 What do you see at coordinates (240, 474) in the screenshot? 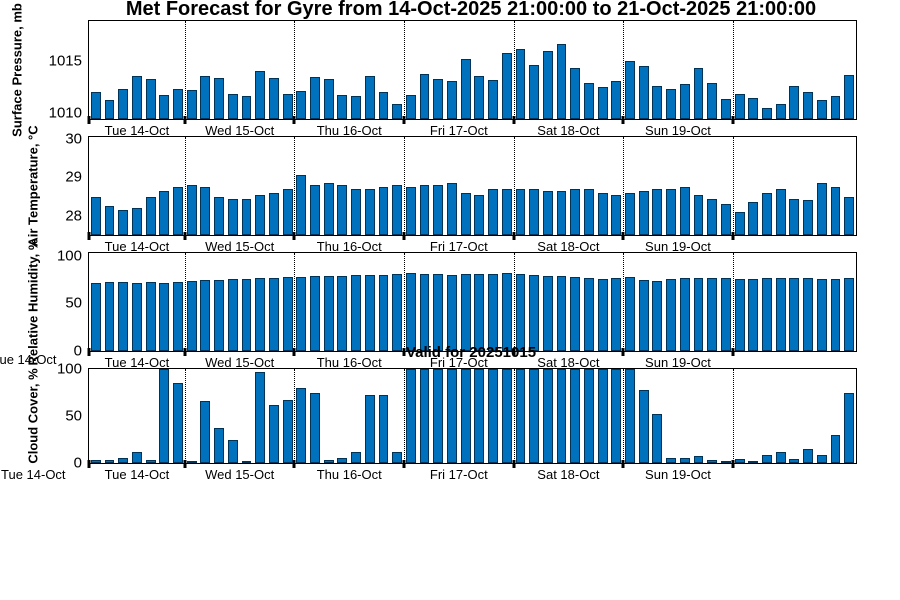
I see `x-tick-label: Wed 15-Oct` at bounding box center [240, 474].